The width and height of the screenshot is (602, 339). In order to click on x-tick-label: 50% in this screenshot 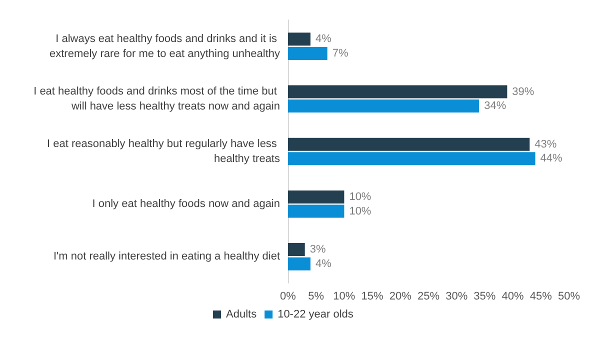, I will do `click(569, 296)`.